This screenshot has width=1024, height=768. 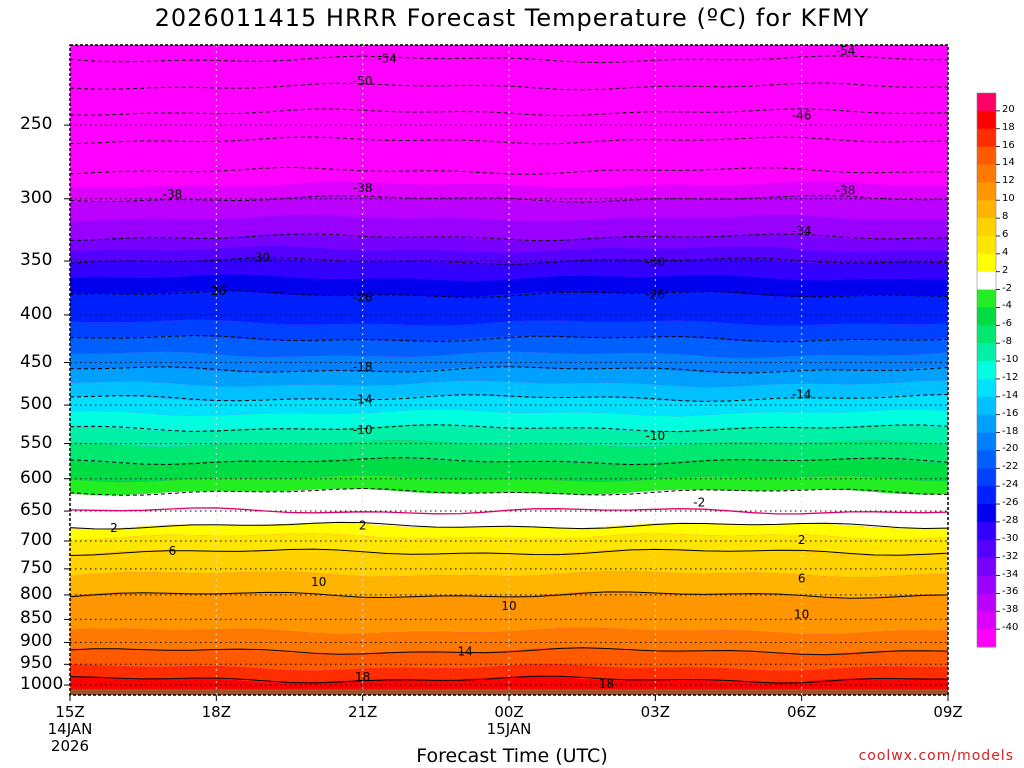 I want to click on contour-label: -10, so click(x=656, y=436).